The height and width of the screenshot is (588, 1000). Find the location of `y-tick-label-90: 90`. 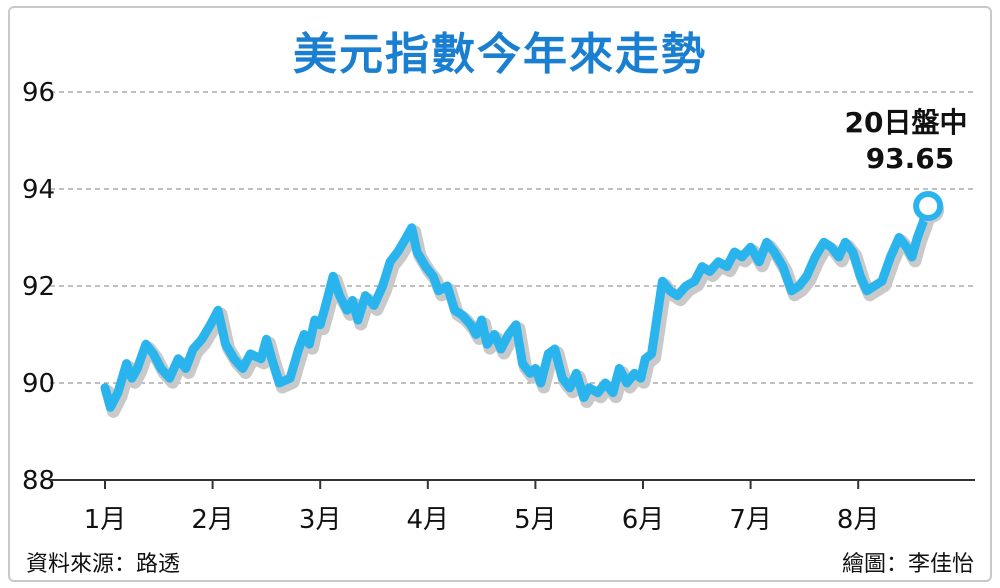

y-tick-label-90: 90 is located at coordinates (38, 384).